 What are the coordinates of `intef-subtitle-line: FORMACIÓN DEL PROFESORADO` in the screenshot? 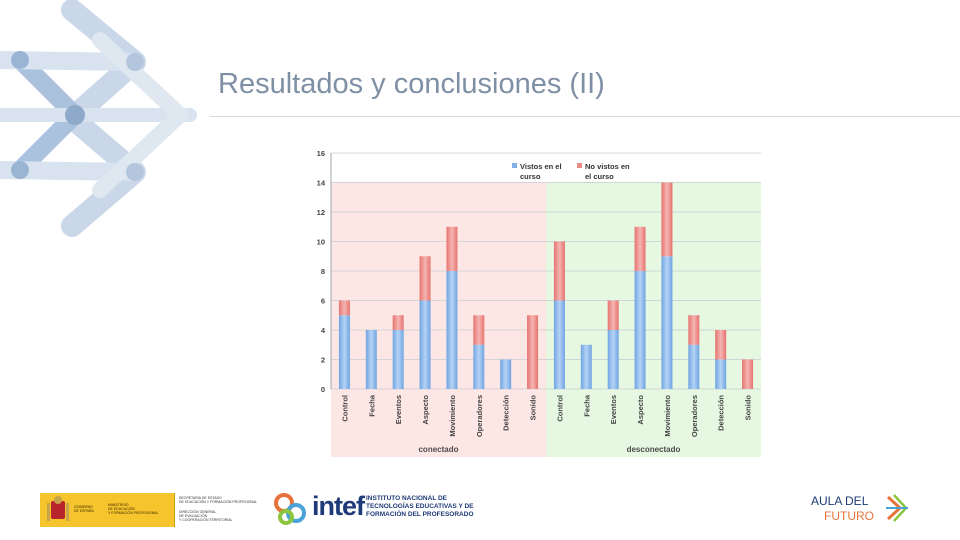 It's located at (420, 514).